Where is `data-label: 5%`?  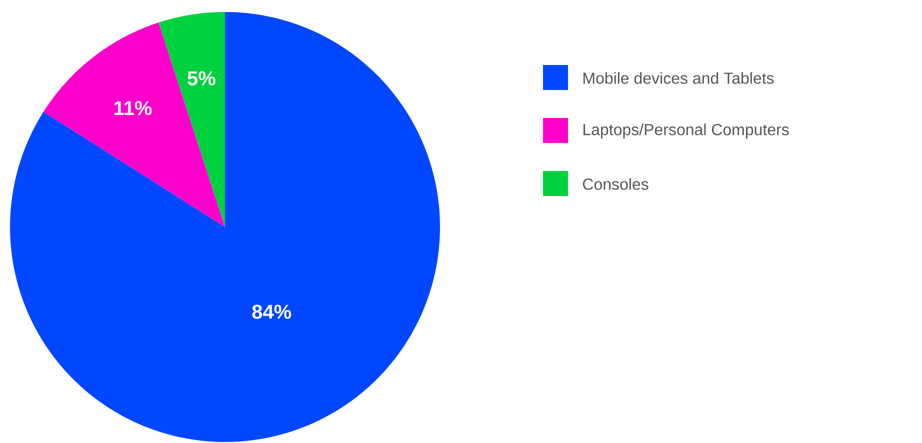 data-label: 5% is located at coordinates (202, 78).